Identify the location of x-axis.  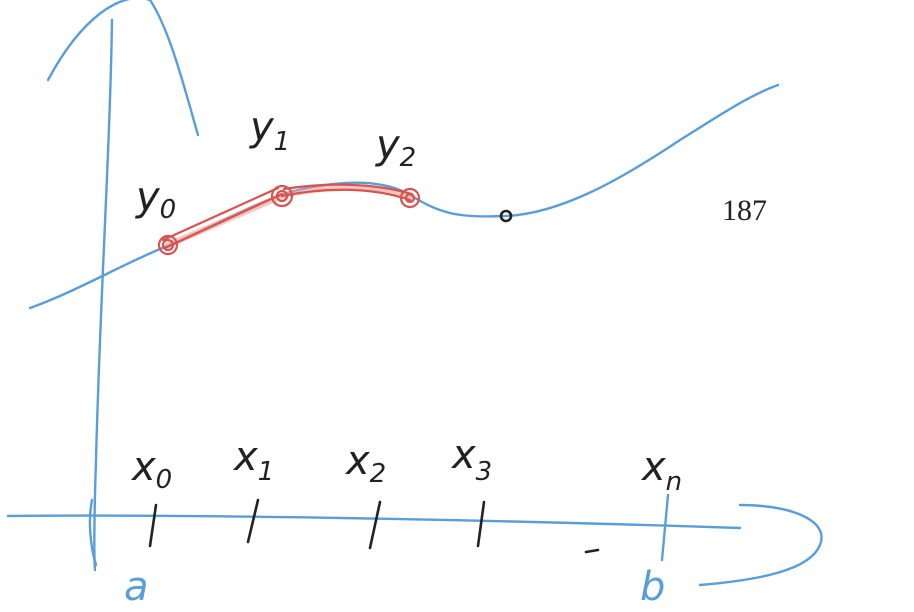
(374, 522).